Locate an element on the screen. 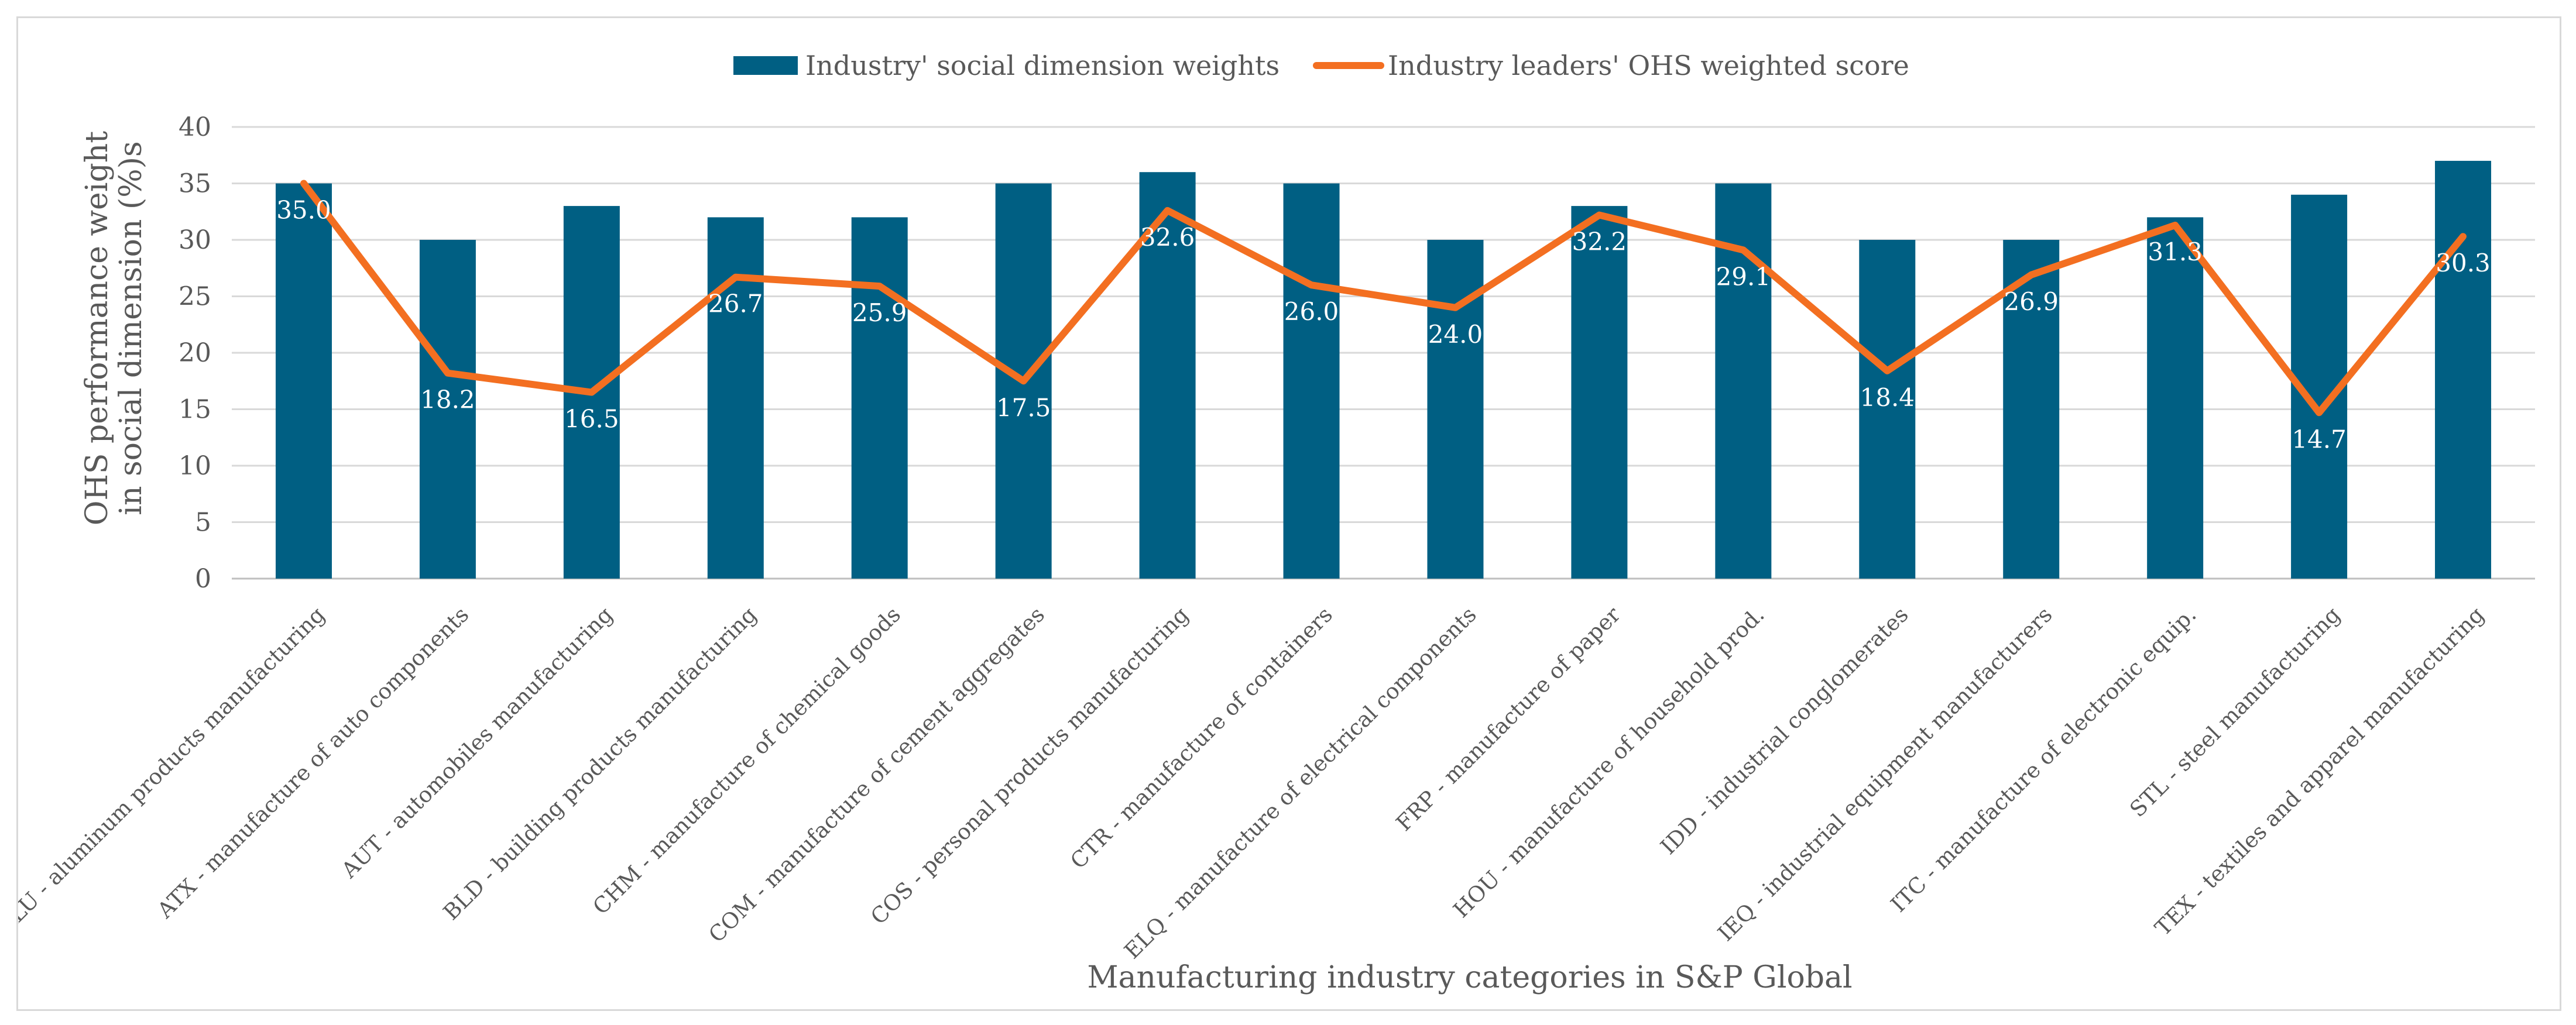  y-tick-label-30: 30 is located at coordinates (195, 240).